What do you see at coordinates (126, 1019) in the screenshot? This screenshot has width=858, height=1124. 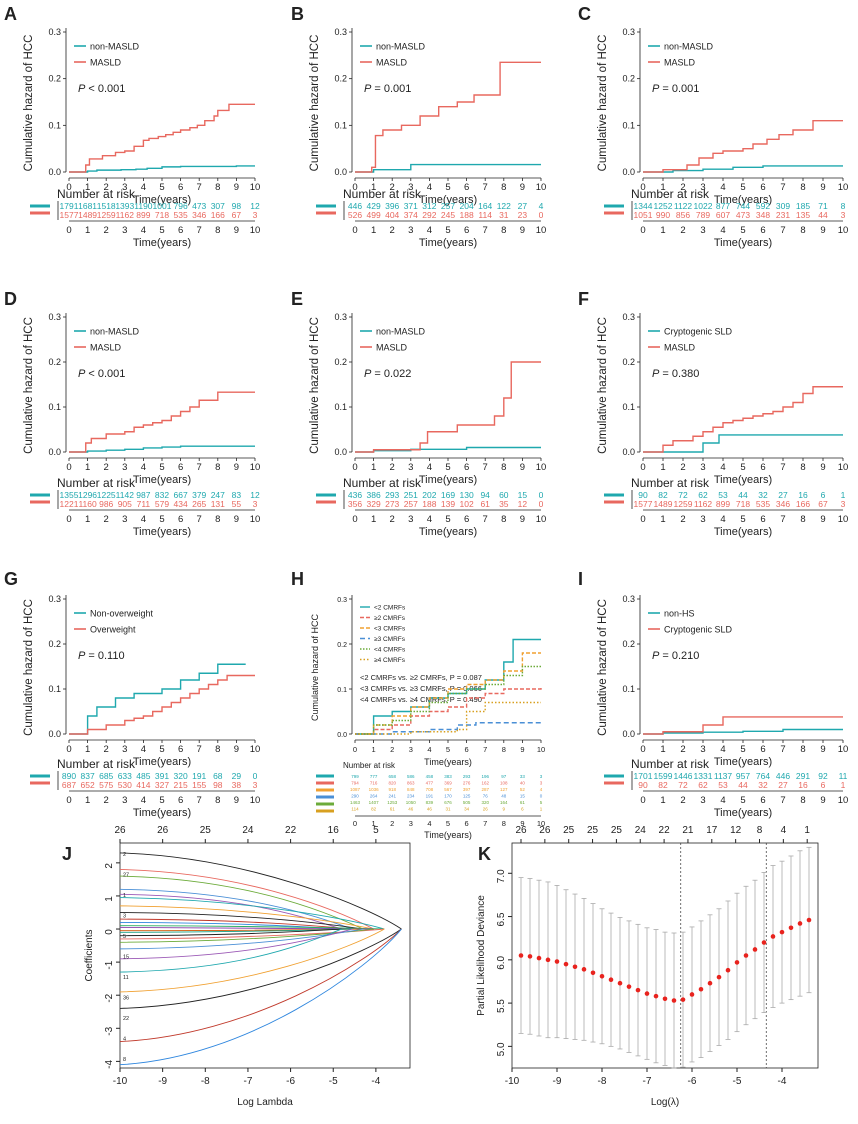 I see `path-label: 22` at bounding box center [126, 1019].